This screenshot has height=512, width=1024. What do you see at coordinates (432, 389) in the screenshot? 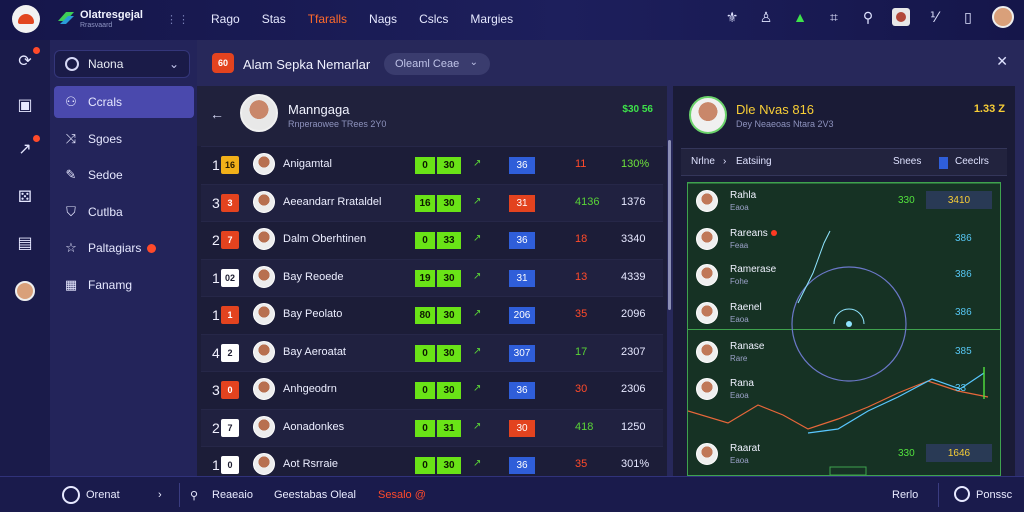
I see `table-row: 3 0 Anhgeodrn 0 30 ↗ 36 30 2306` at bounding box center [432, 389].